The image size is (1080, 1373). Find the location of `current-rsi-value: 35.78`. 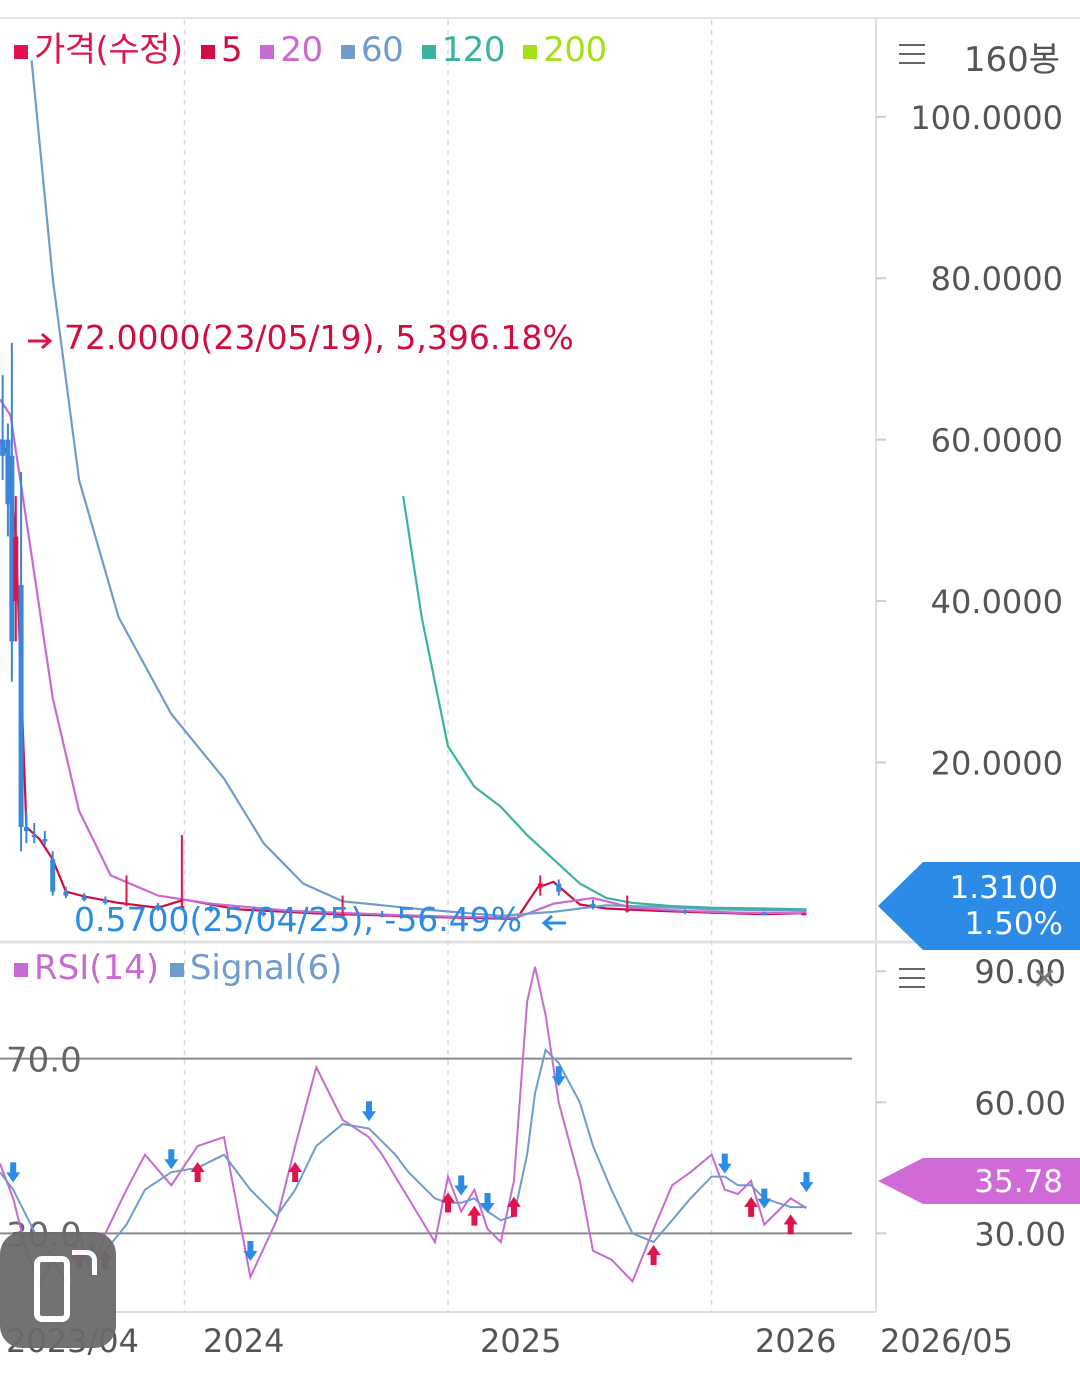

current-rsi-value: 35.78 is located at coordinates (1018, 1182).